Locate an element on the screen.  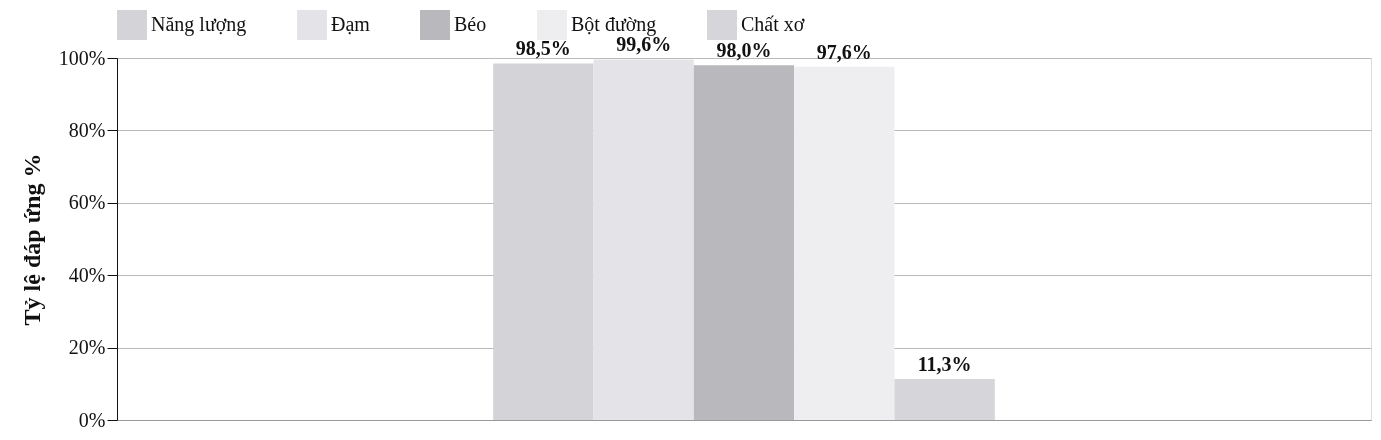
legend-label: Năng lượng is located at coordinates (199, 24).